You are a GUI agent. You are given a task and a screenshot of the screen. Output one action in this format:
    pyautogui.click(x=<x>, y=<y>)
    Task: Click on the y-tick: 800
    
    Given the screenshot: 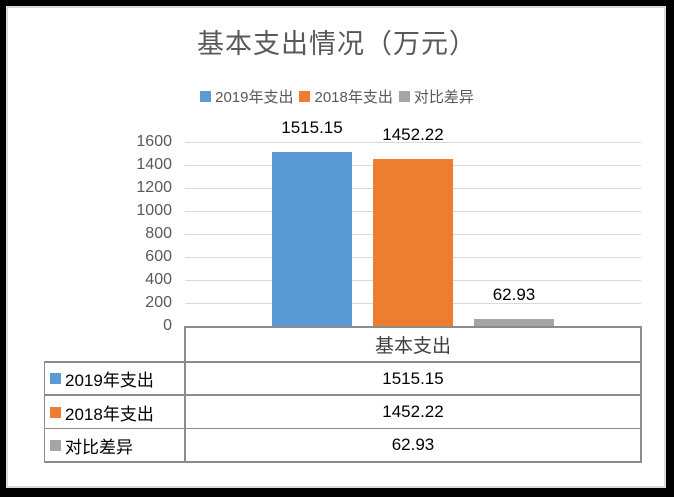 What is the action you would take?
    pyautogui.click(x=158, y=233)
    